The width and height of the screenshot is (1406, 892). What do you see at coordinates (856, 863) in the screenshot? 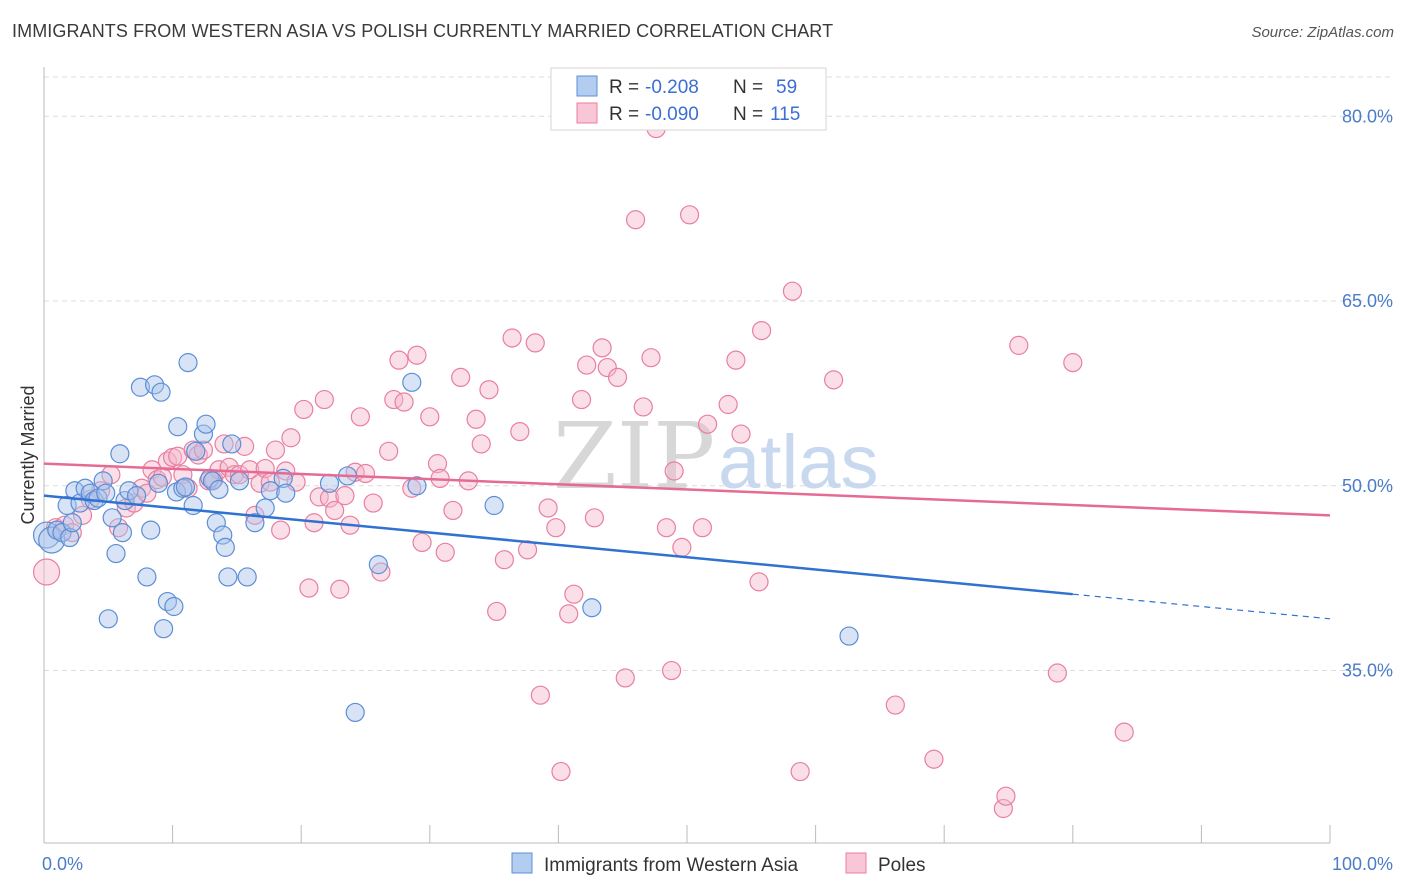
I see `series-legend-swatch-poles` at bounding box center [856, 863].